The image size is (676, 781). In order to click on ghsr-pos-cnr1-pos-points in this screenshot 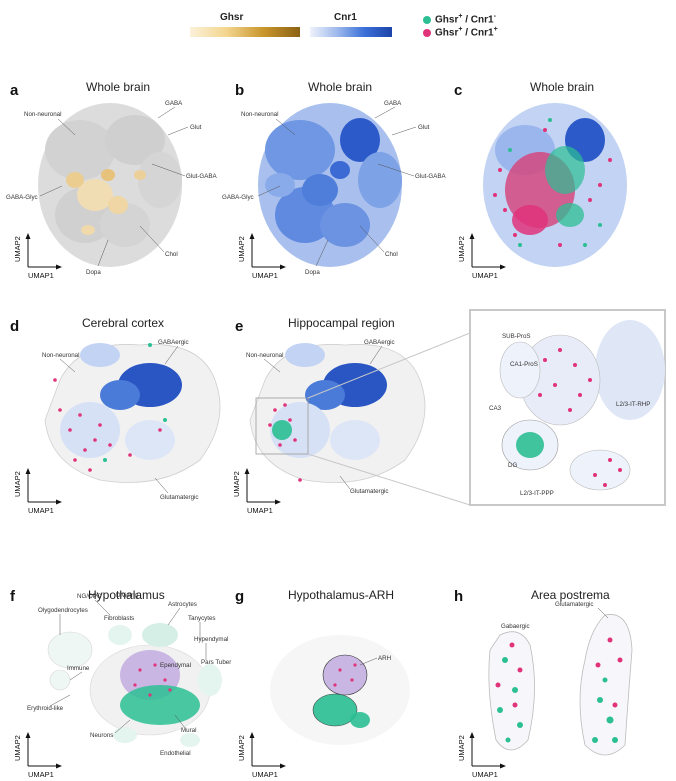, I will do `click(552, 187)`.